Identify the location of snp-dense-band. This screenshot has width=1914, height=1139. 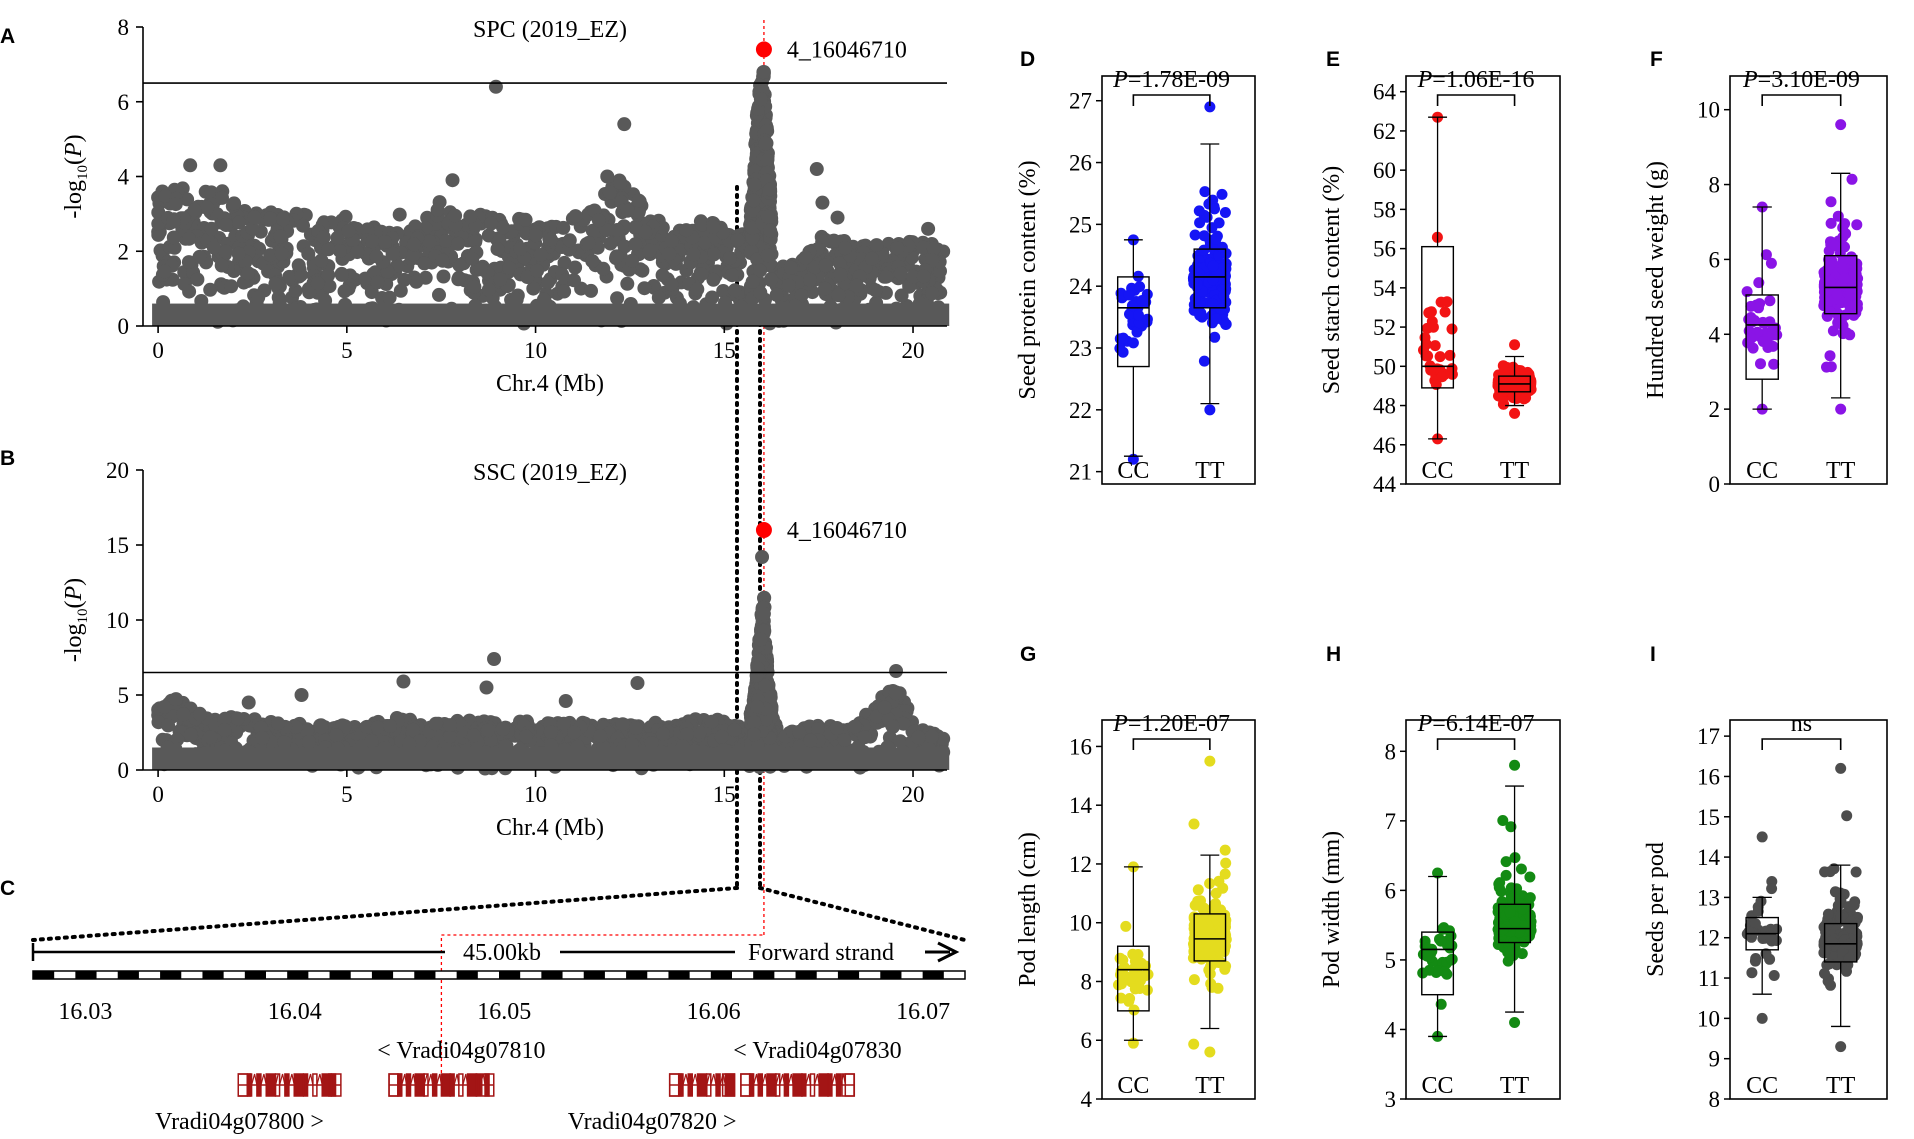
(551, 758).